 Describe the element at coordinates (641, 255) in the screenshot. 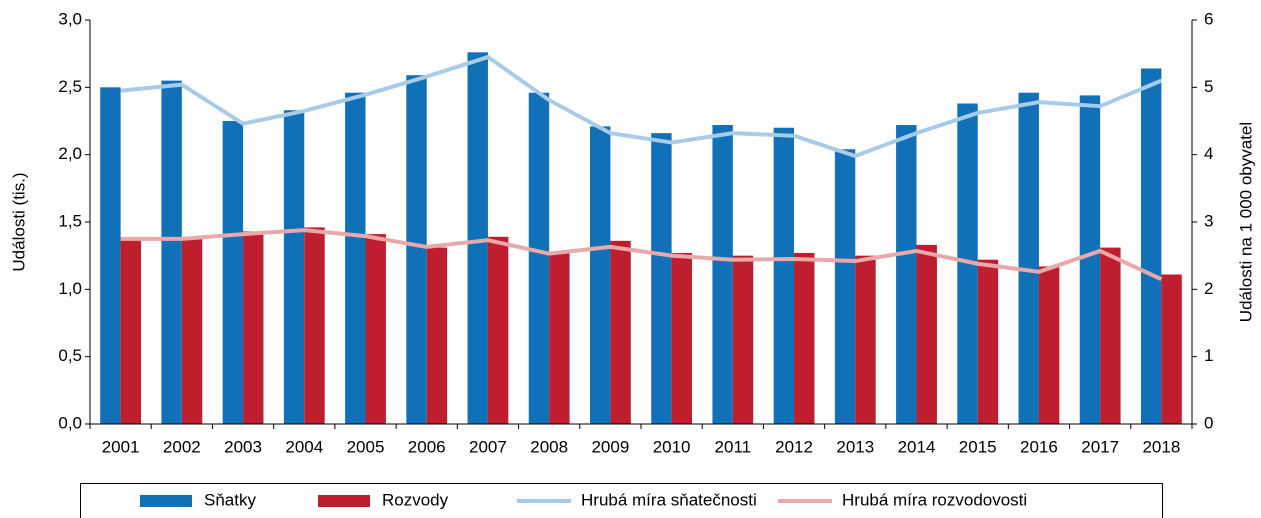

I see `line-series` at that location.